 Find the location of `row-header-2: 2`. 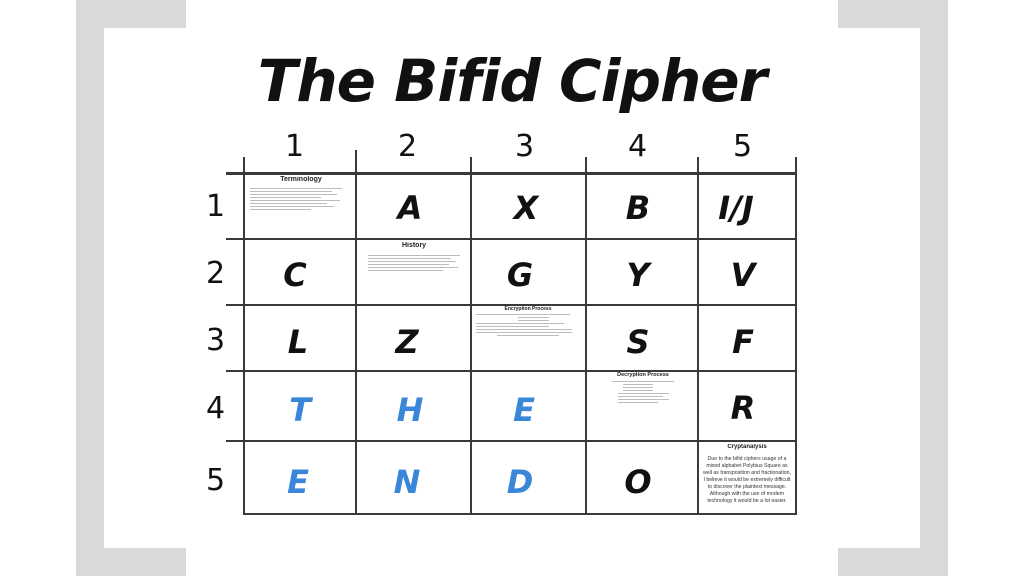

row-header-2: 2 is located at coordinates (216, 273).